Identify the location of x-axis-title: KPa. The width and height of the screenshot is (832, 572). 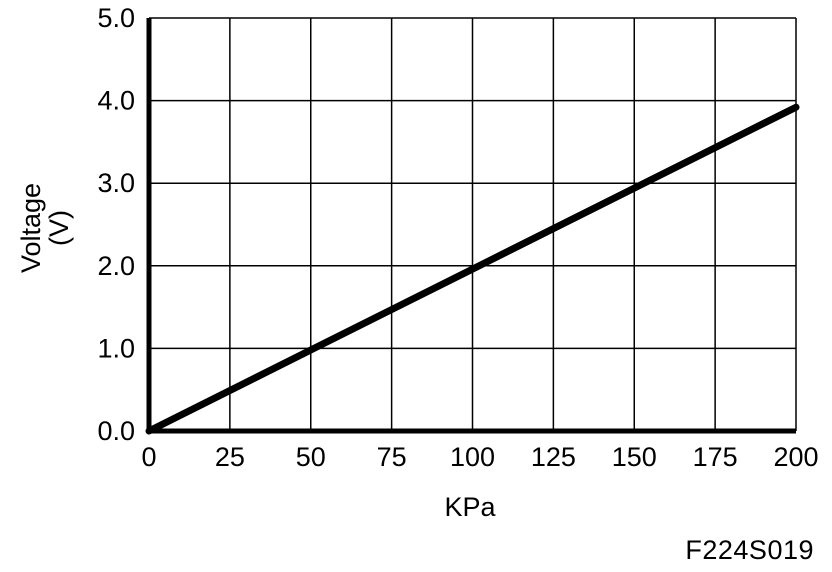
(470, 507).